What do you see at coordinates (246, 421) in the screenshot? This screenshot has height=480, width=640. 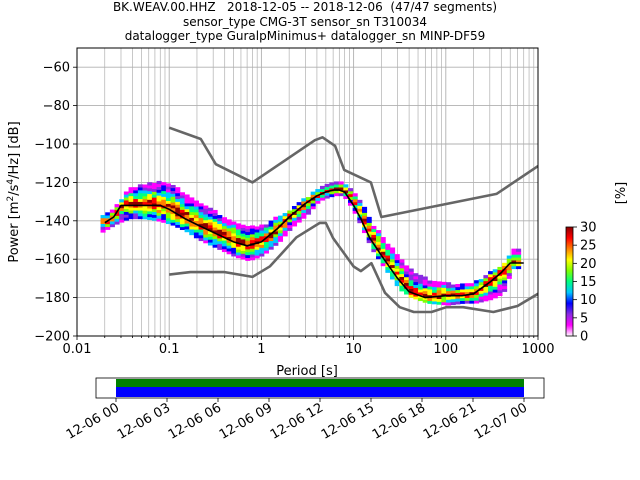 I see `time-tick-label: 12-06 09` at bounding box center [246, 421].